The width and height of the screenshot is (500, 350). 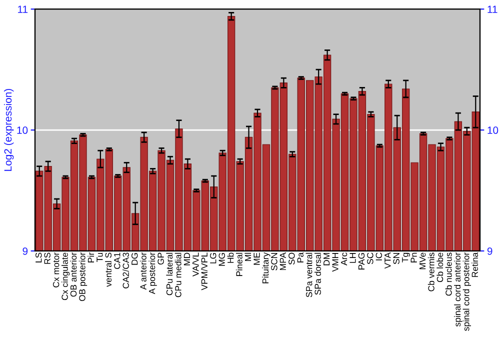 I want to click on x-tick-label: LG, so click(x=213, y=258).